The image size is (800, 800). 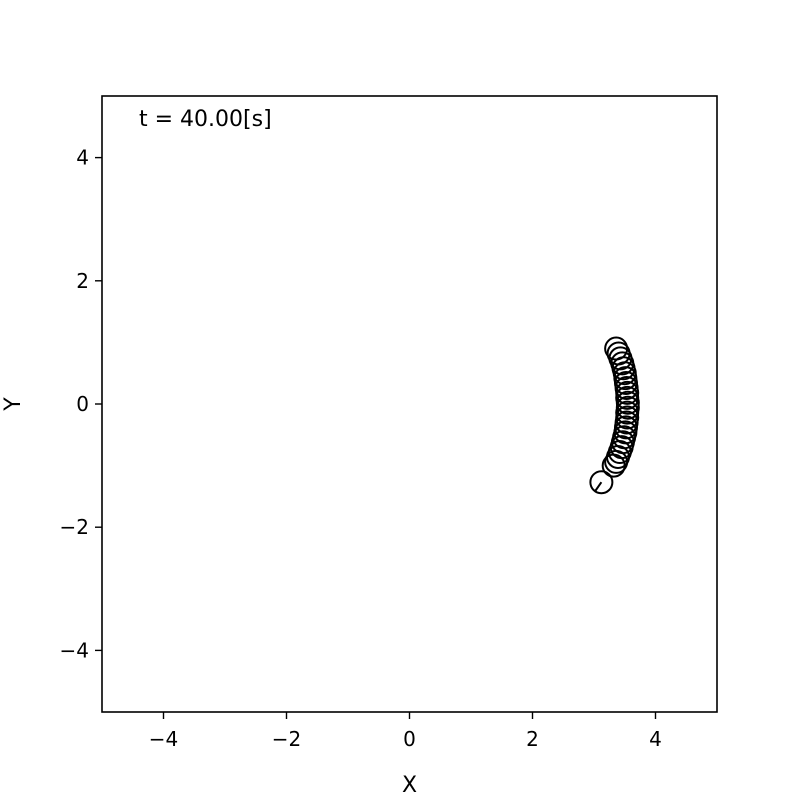 What do you see at coordinates (82, 158) in the screenshot?
I see `y-tick-label: 4` at bounding box center [82, 158].